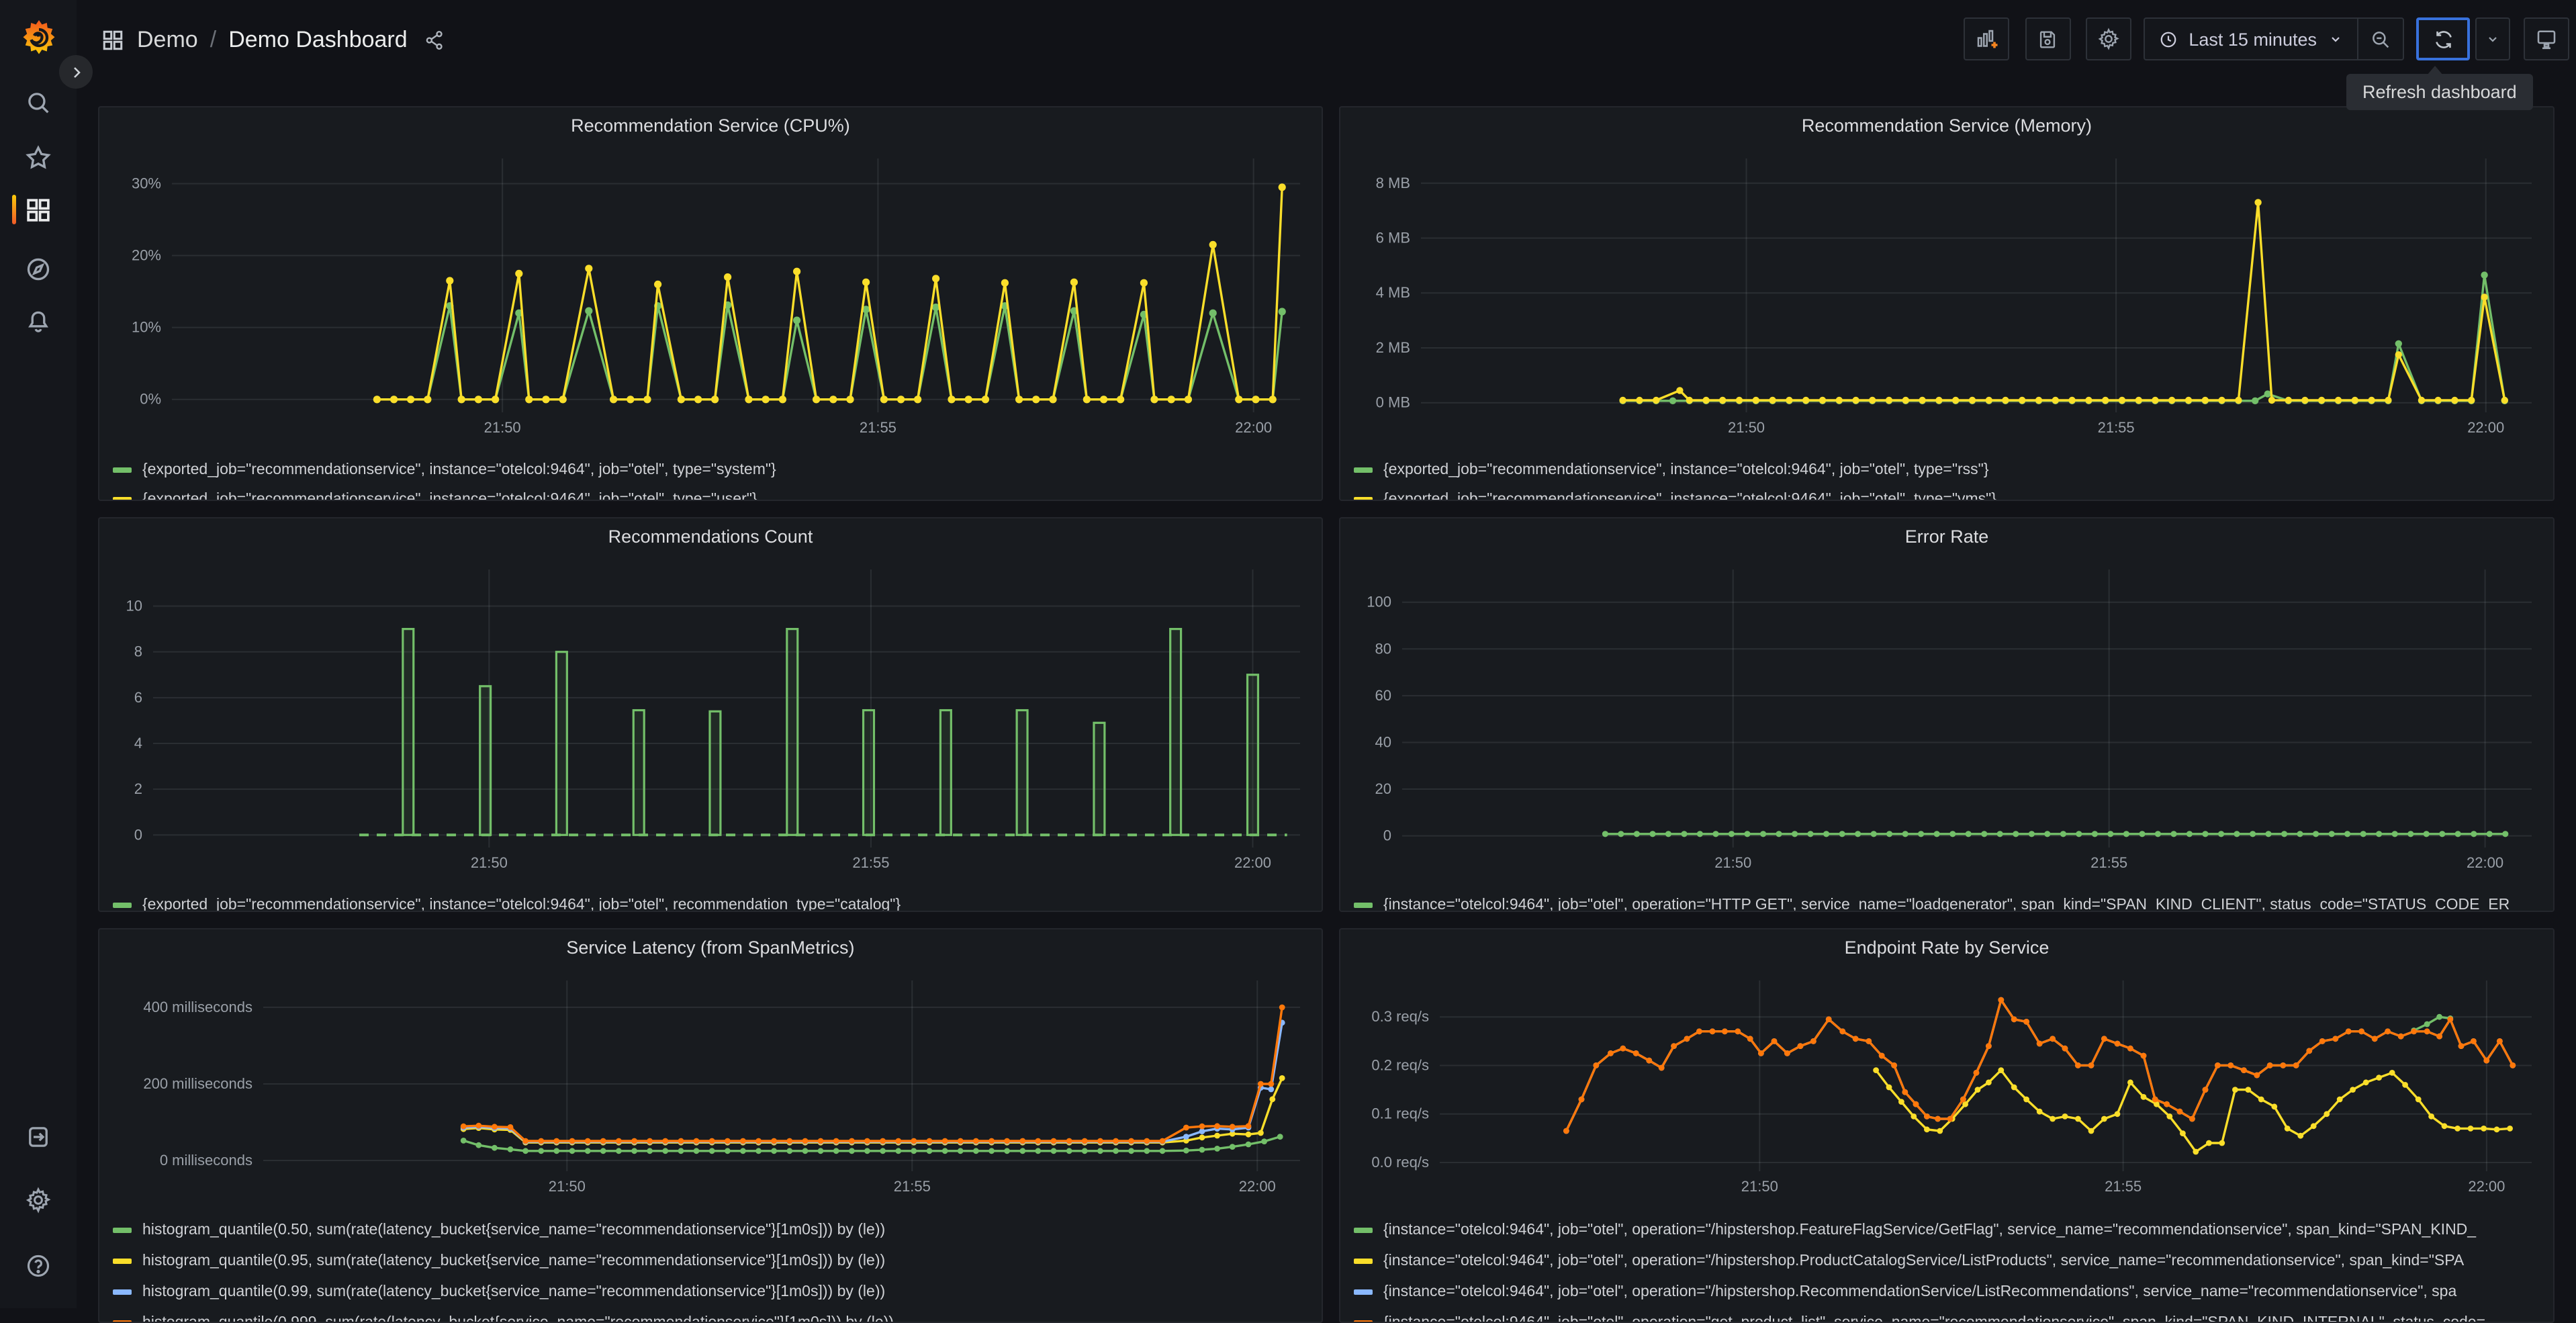 The width and height of the screenshot is (2576, 1323). Describe the element at coordinates (138, 651) in the screenshot. I see `svg-text: 8` at that location.